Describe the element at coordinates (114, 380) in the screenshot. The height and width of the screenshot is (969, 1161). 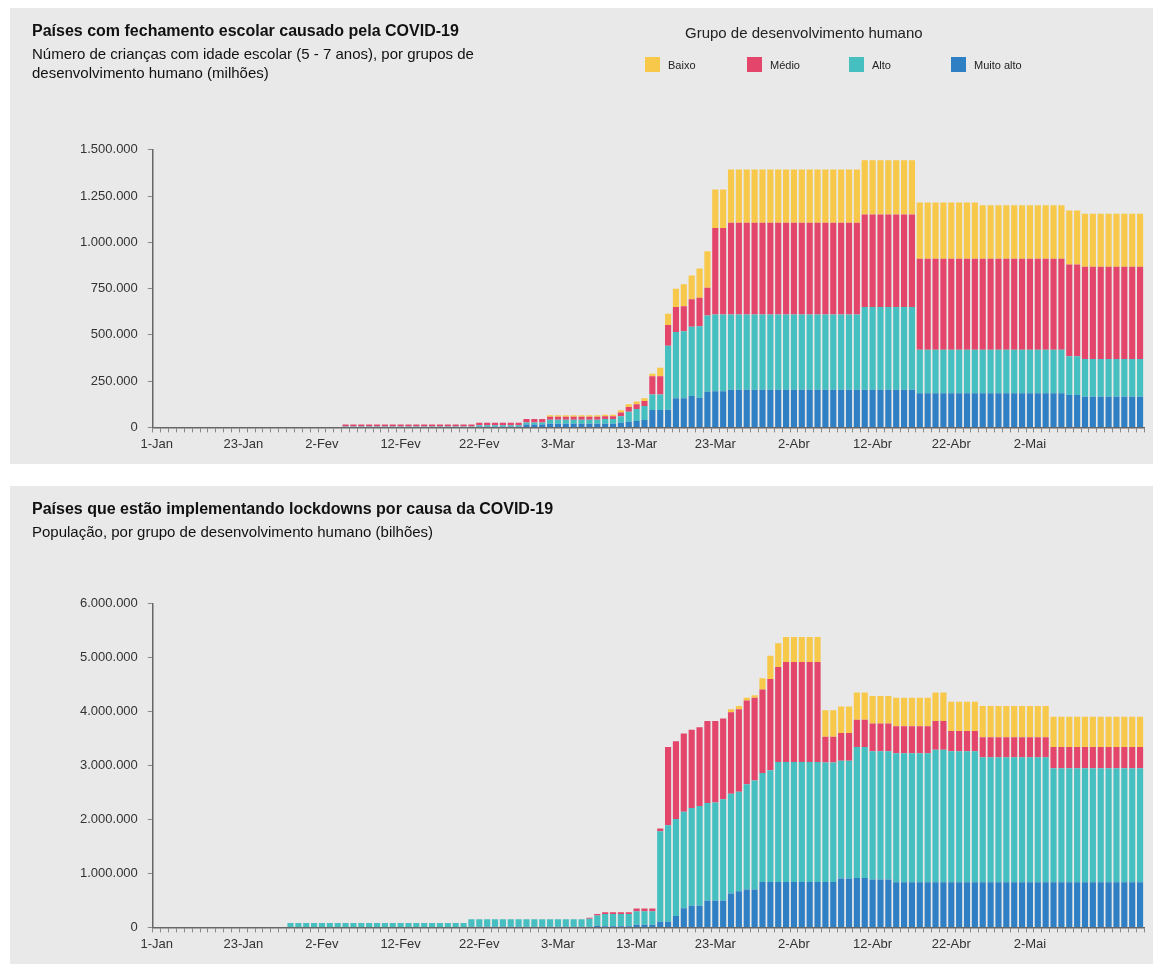
I see `y-tick-label: 250.000` at that location.